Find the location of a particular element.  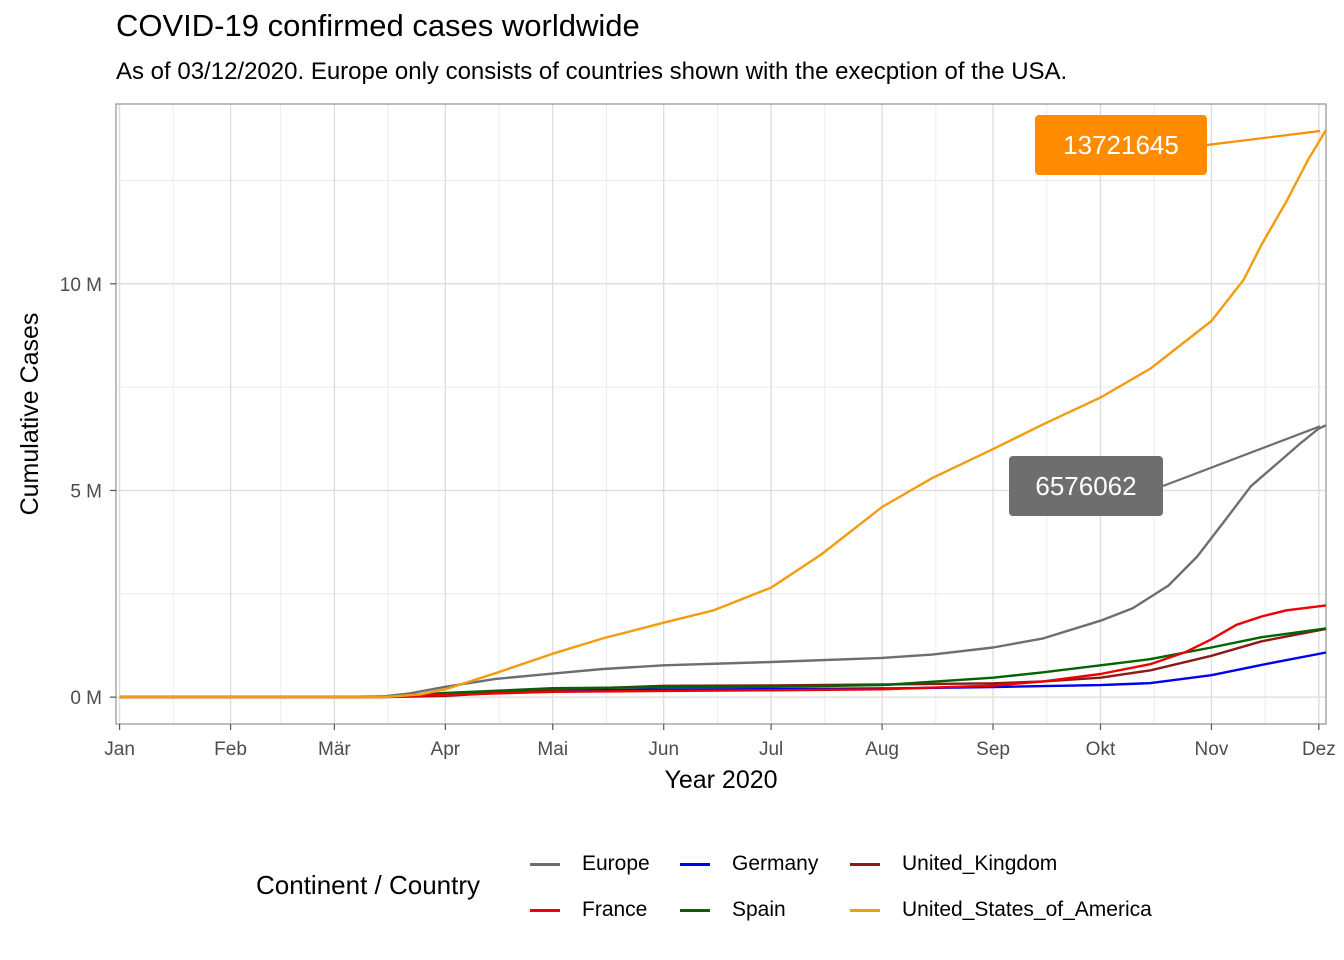

legend-label: Germany is located at coordinates (775, 863).